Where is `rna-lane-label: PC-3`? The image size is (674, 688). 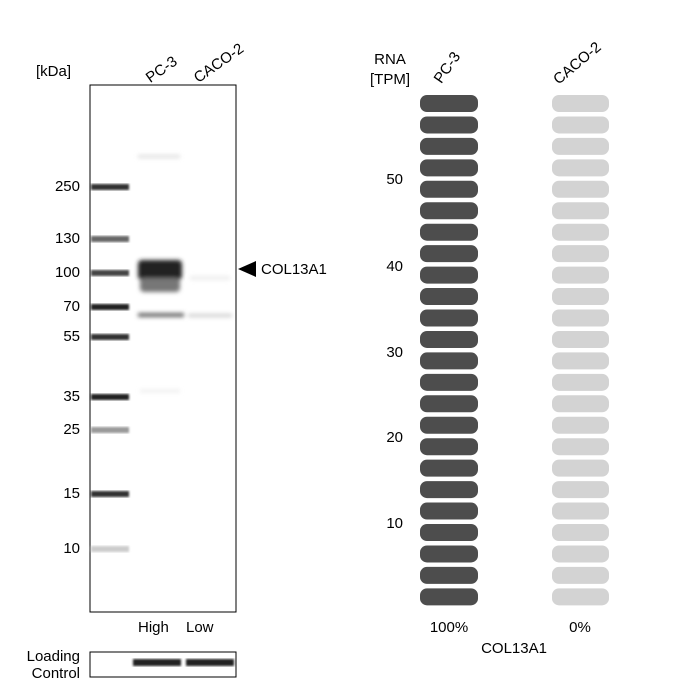
rna-lane-label: PC-3 is located at coordinates (448, 68).